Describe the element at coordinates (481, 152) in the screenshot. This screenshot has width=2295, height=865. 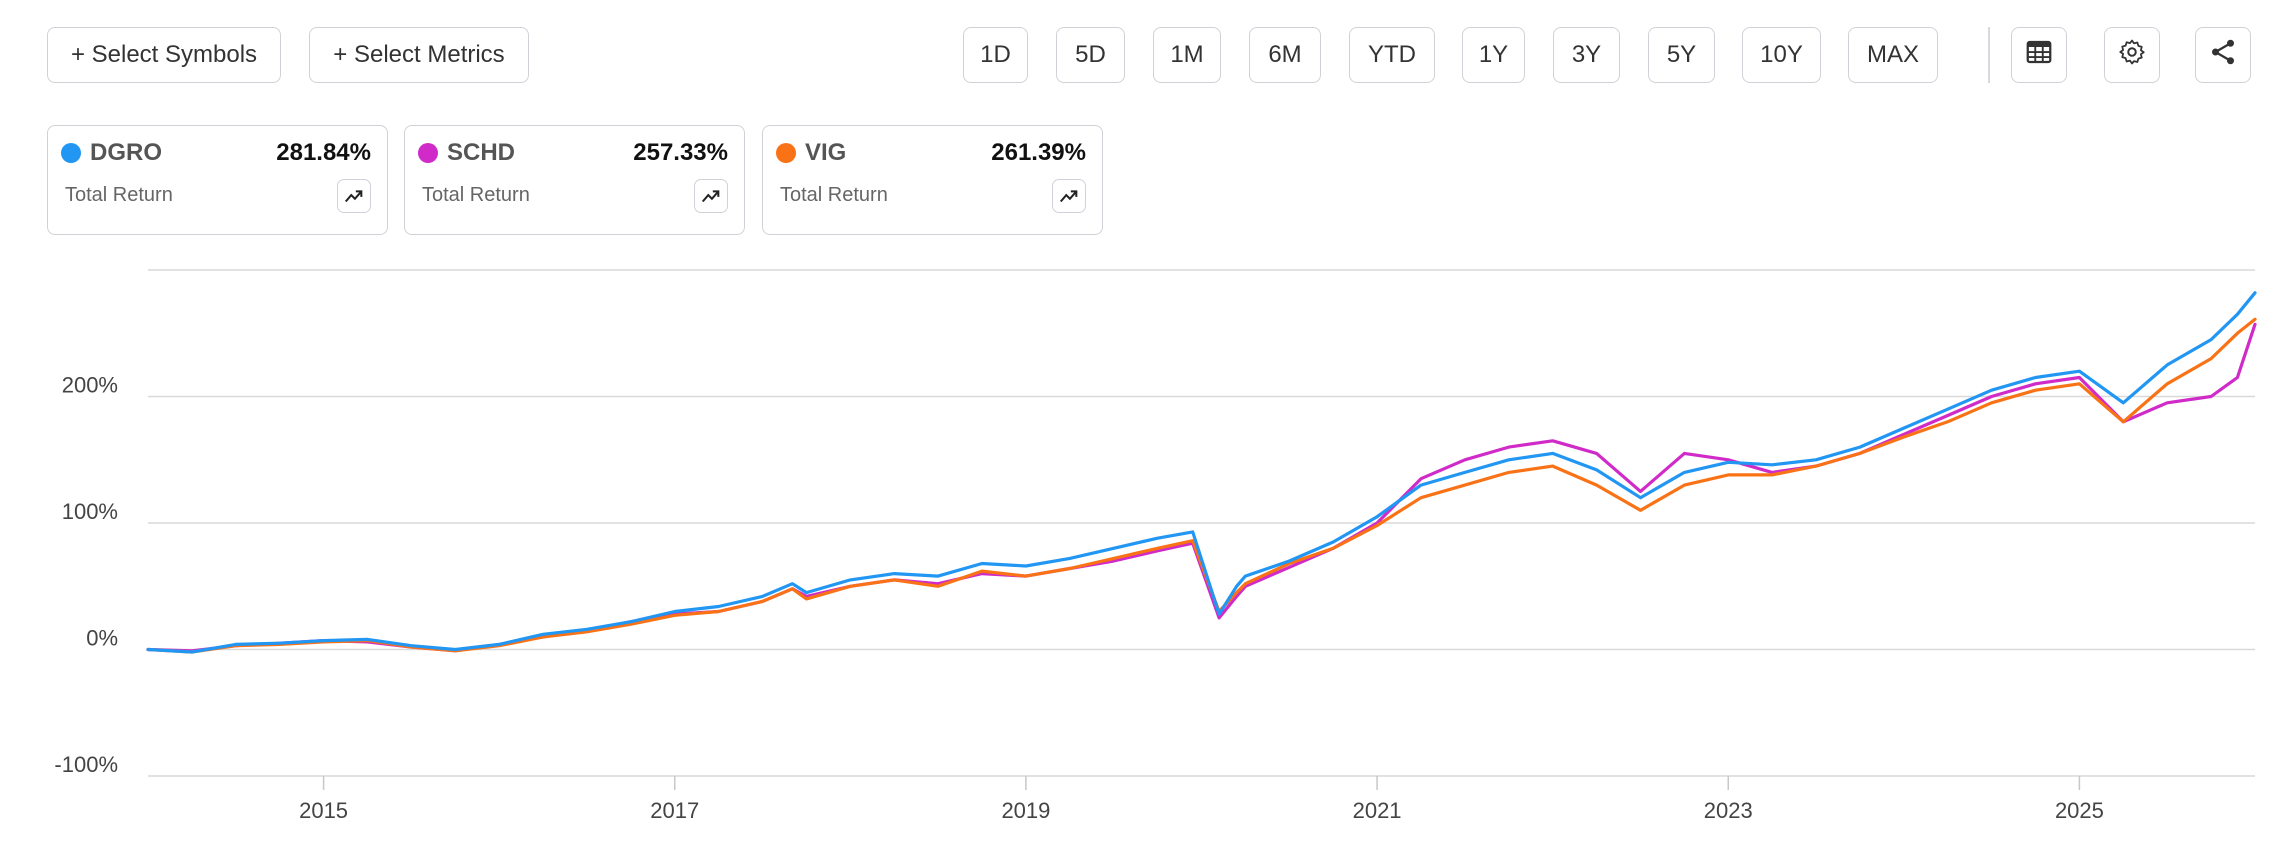
I see `card-symbol: SCHD` at that location.